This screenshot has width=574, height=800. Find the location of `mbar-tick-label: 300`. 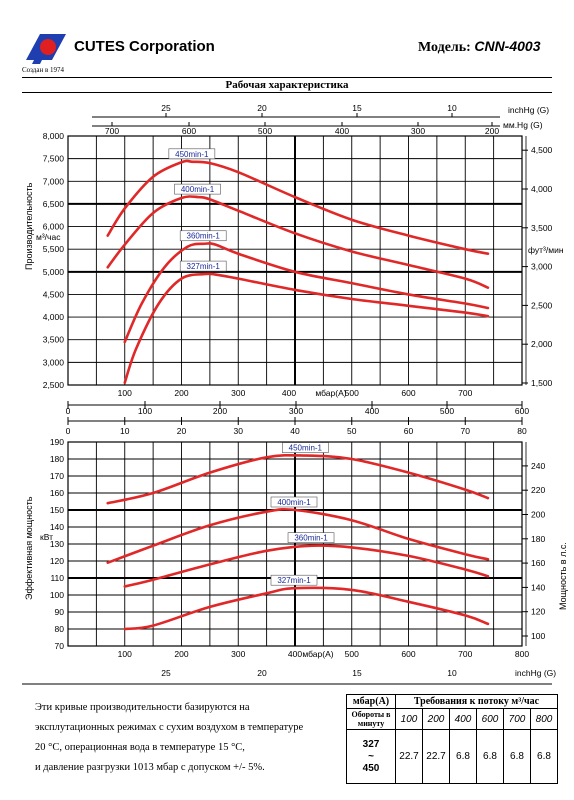

mbar-tick-label: 300 is located at coordinates (296, 411).